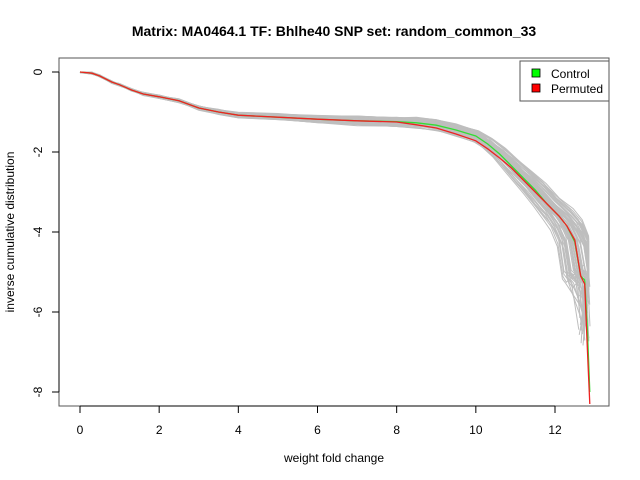 The image size is (640, 480). I want to click on y-axis-label: inverse cumulative distribution, so click(10, 232).